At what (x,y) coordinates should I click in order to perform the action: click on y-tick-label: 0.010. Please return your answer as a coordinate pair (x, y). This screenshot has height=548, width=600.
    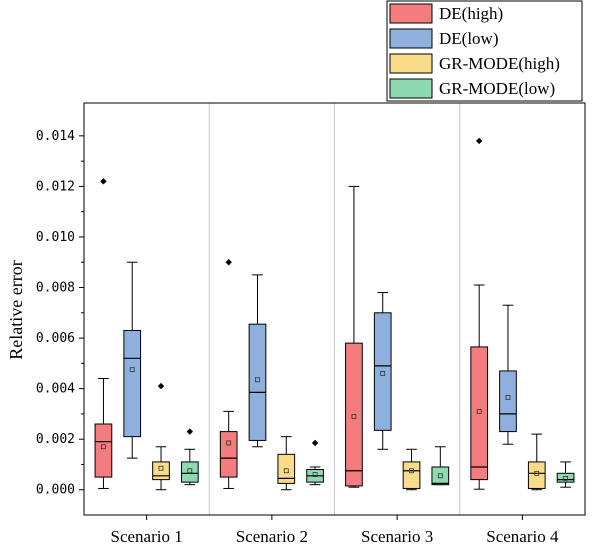
    Looking at the image, I should click on (55, 237).